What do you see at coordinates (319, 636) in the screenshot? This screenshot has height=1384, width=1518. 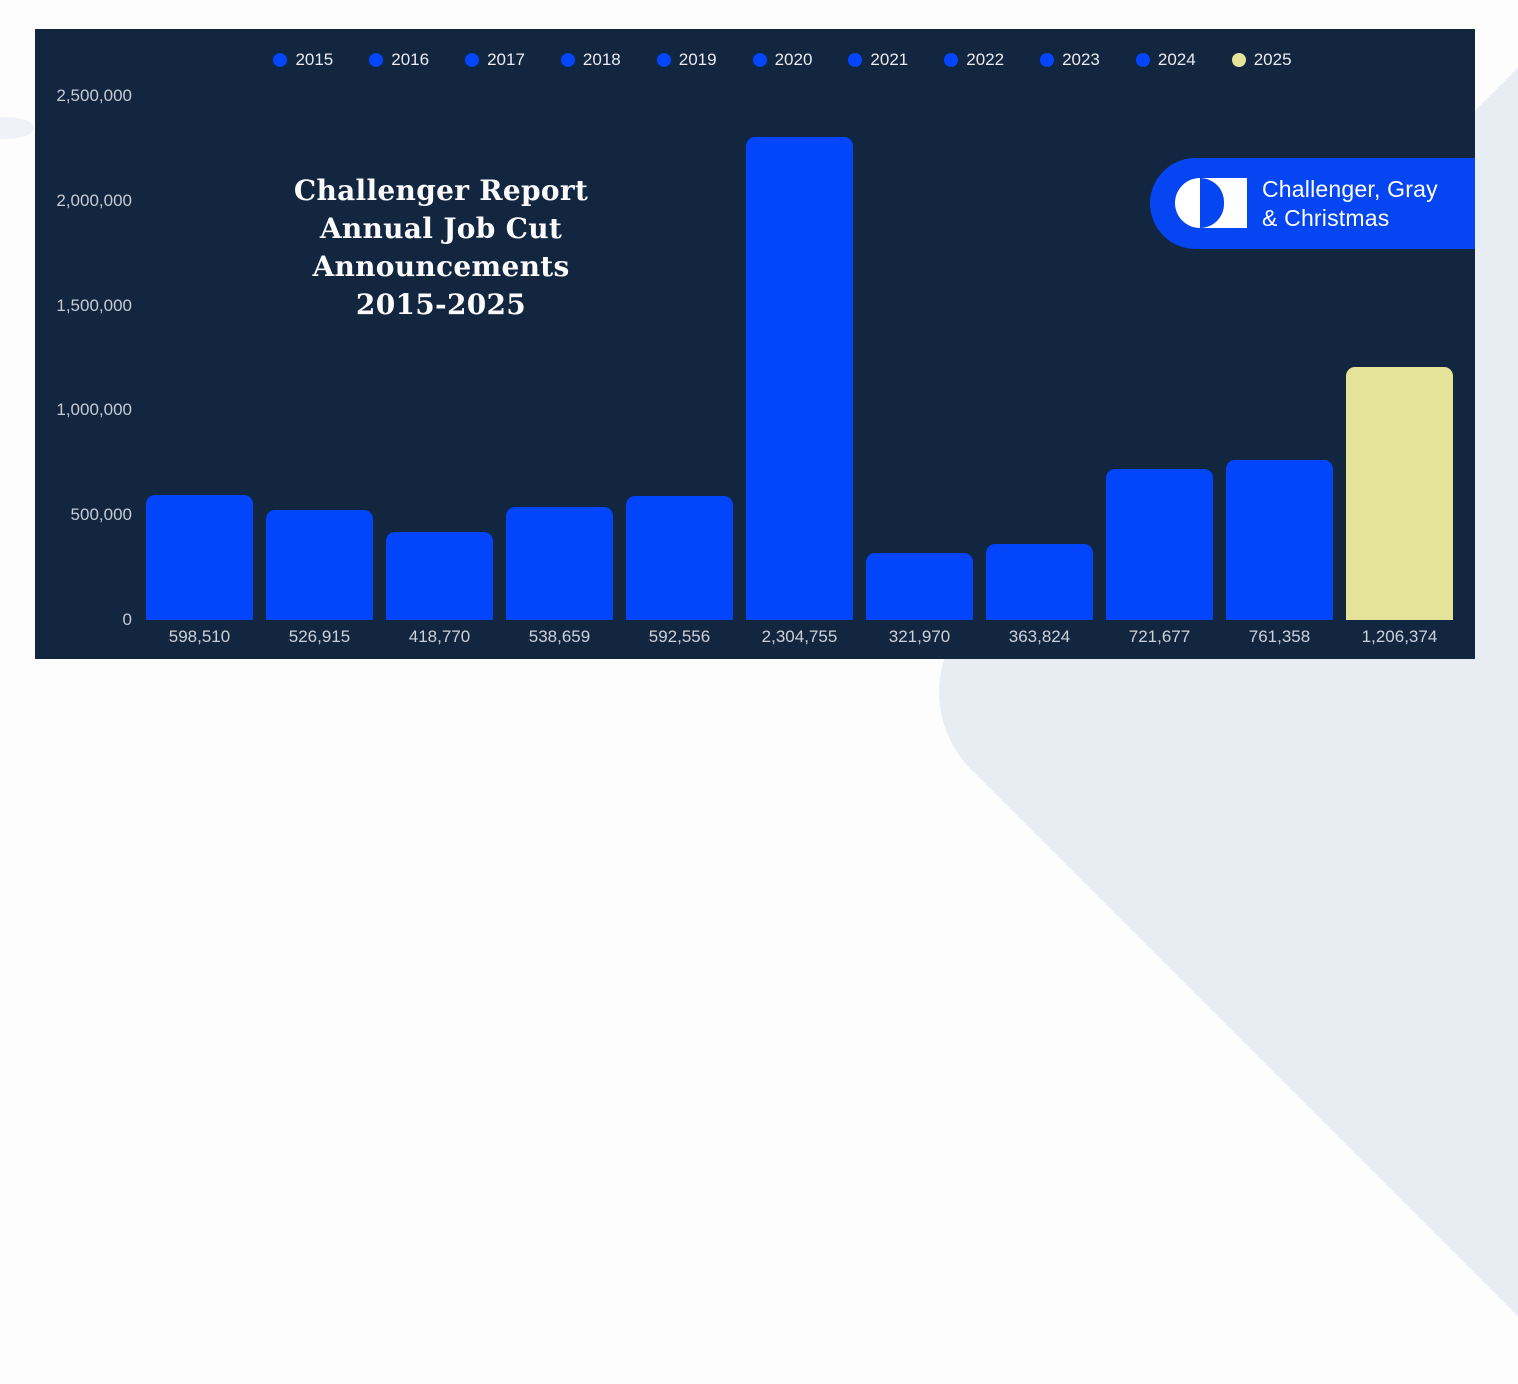 I see `bar-value-label-2016: 526,915` at bounding box center [319, 636].